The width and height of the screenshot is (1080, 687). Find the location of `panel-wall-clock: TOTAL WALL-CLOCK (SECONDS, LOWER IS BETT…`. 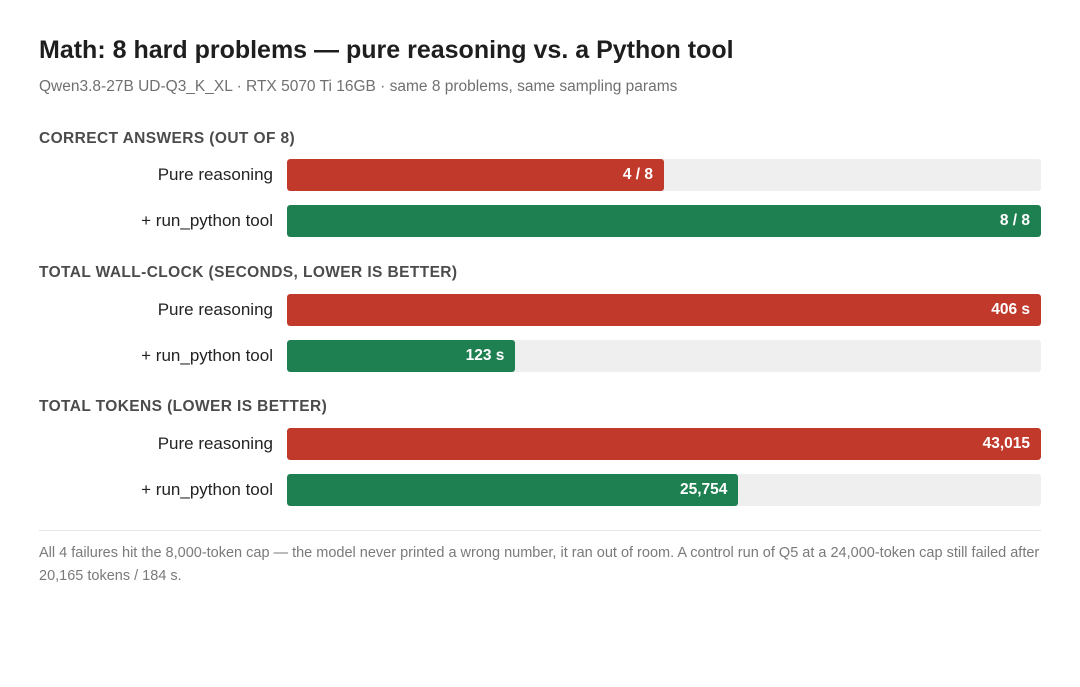

panel-wall-clock: TOTAL WALL-CLOCK (SECONDS, LOWER IS BETT… is located at coordinates (540, 318).